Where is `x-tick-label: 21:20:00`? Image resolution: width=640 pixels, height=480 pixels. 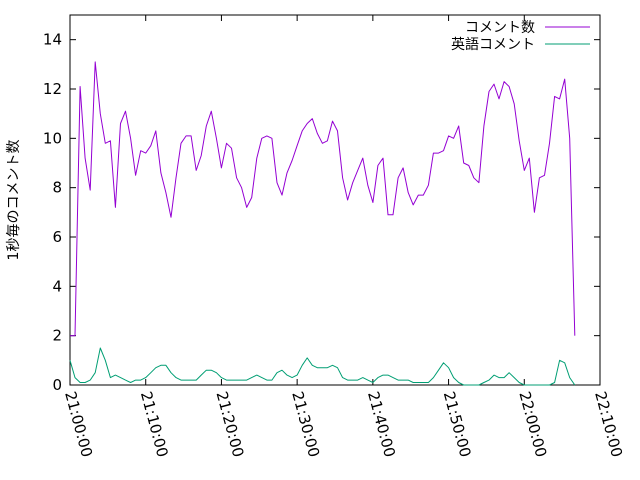
x-tick-label: 21:20:00 is located at coordinates (230, 424).